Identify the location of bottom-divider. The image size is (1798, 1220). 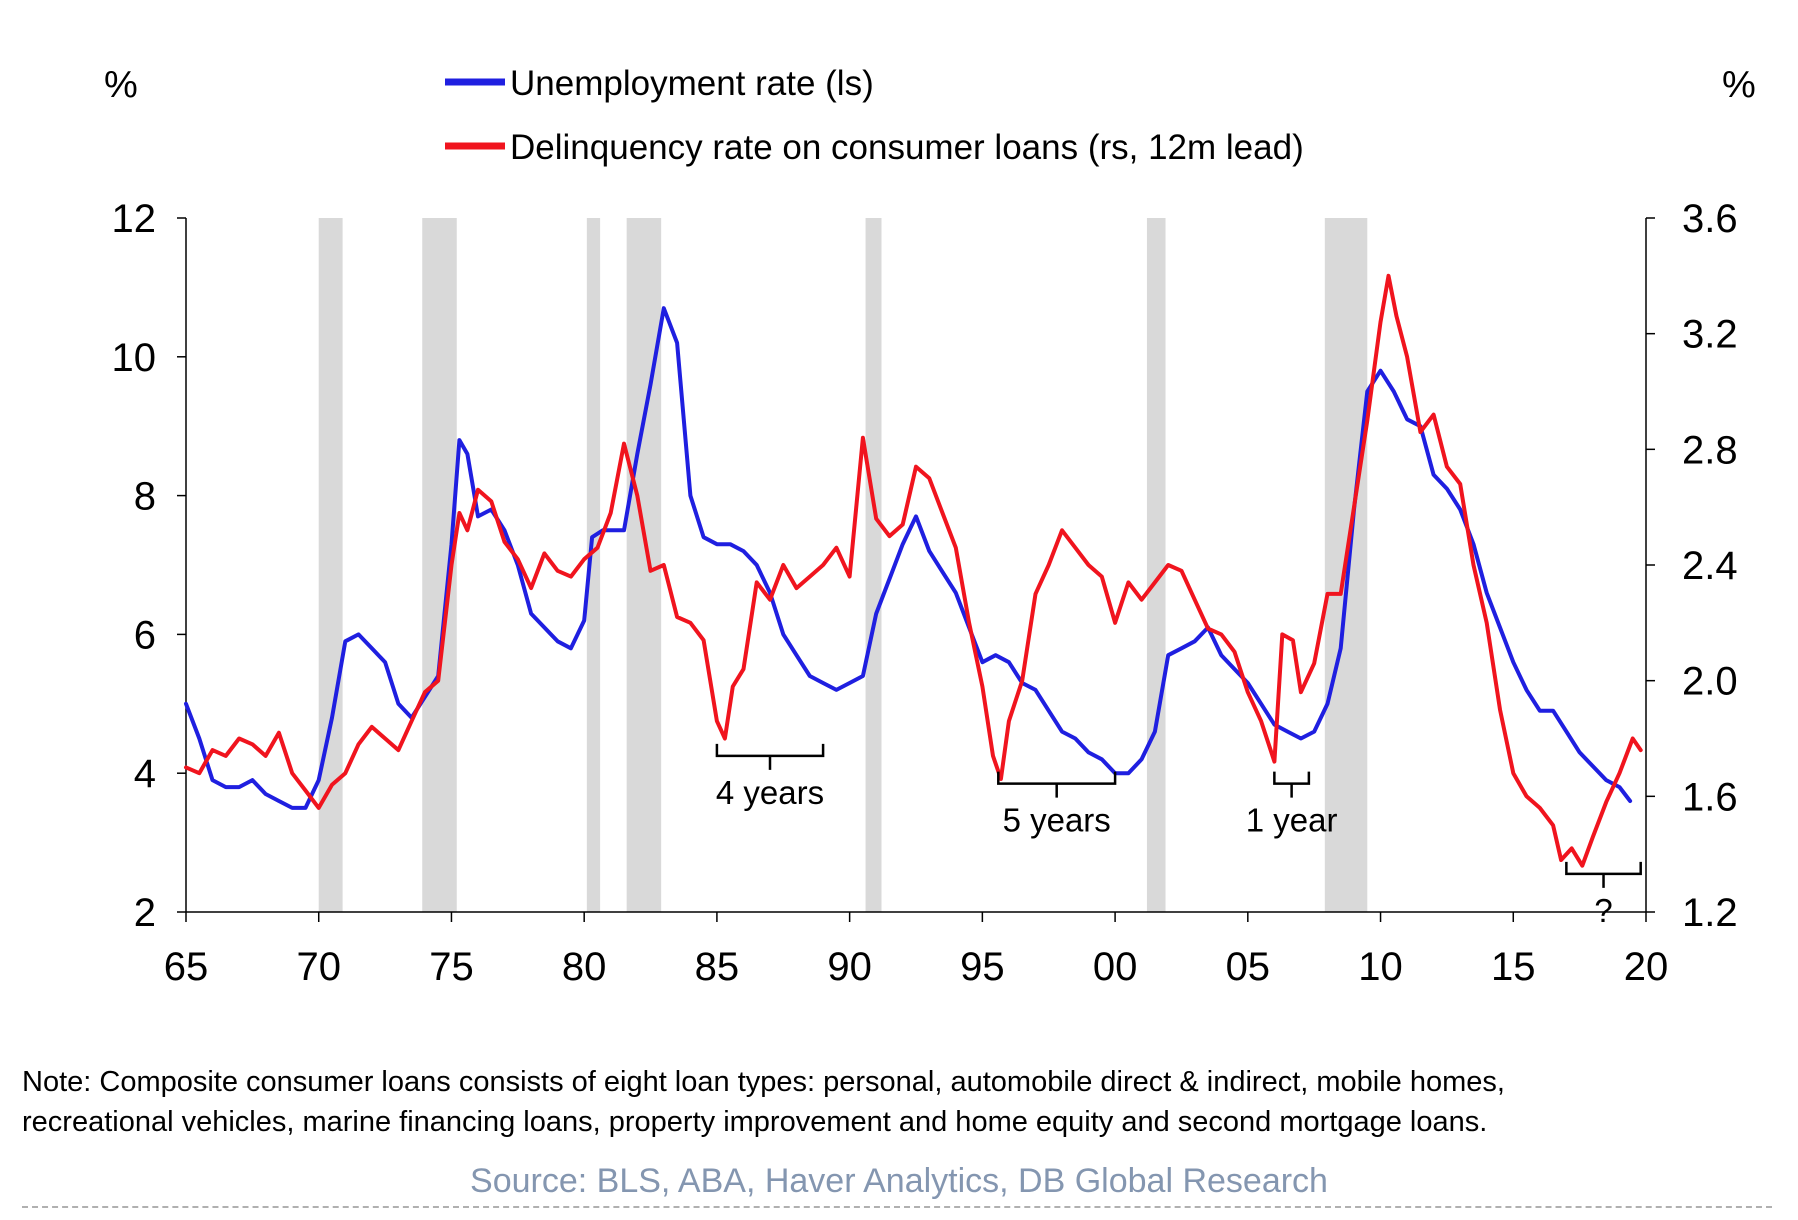
(897, 1207).